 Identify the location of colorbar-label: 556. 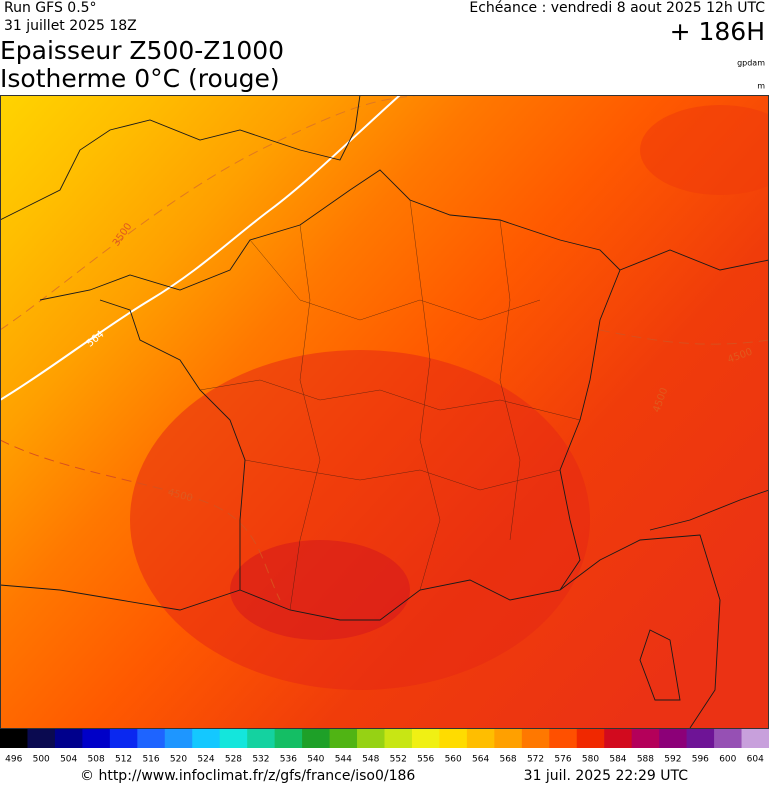
(425, 760).